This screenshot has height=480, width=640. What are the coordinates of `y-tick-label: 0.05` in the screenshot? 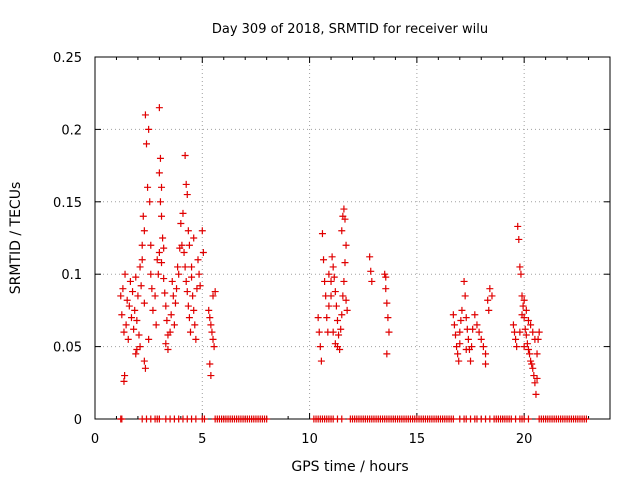 It's located at (67, 348).